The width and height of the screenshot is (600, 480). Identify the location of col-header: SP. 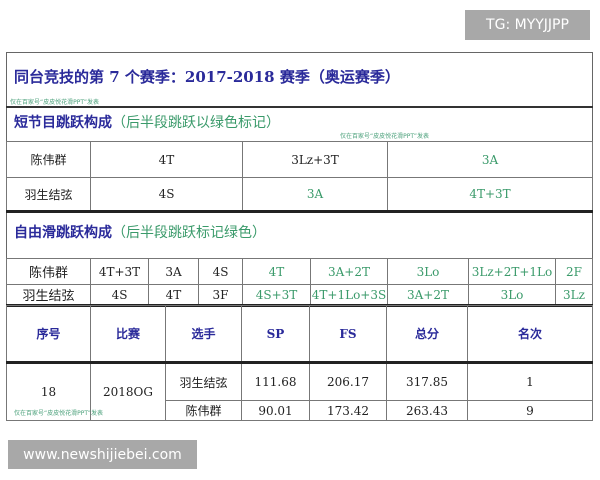
(275, 334).